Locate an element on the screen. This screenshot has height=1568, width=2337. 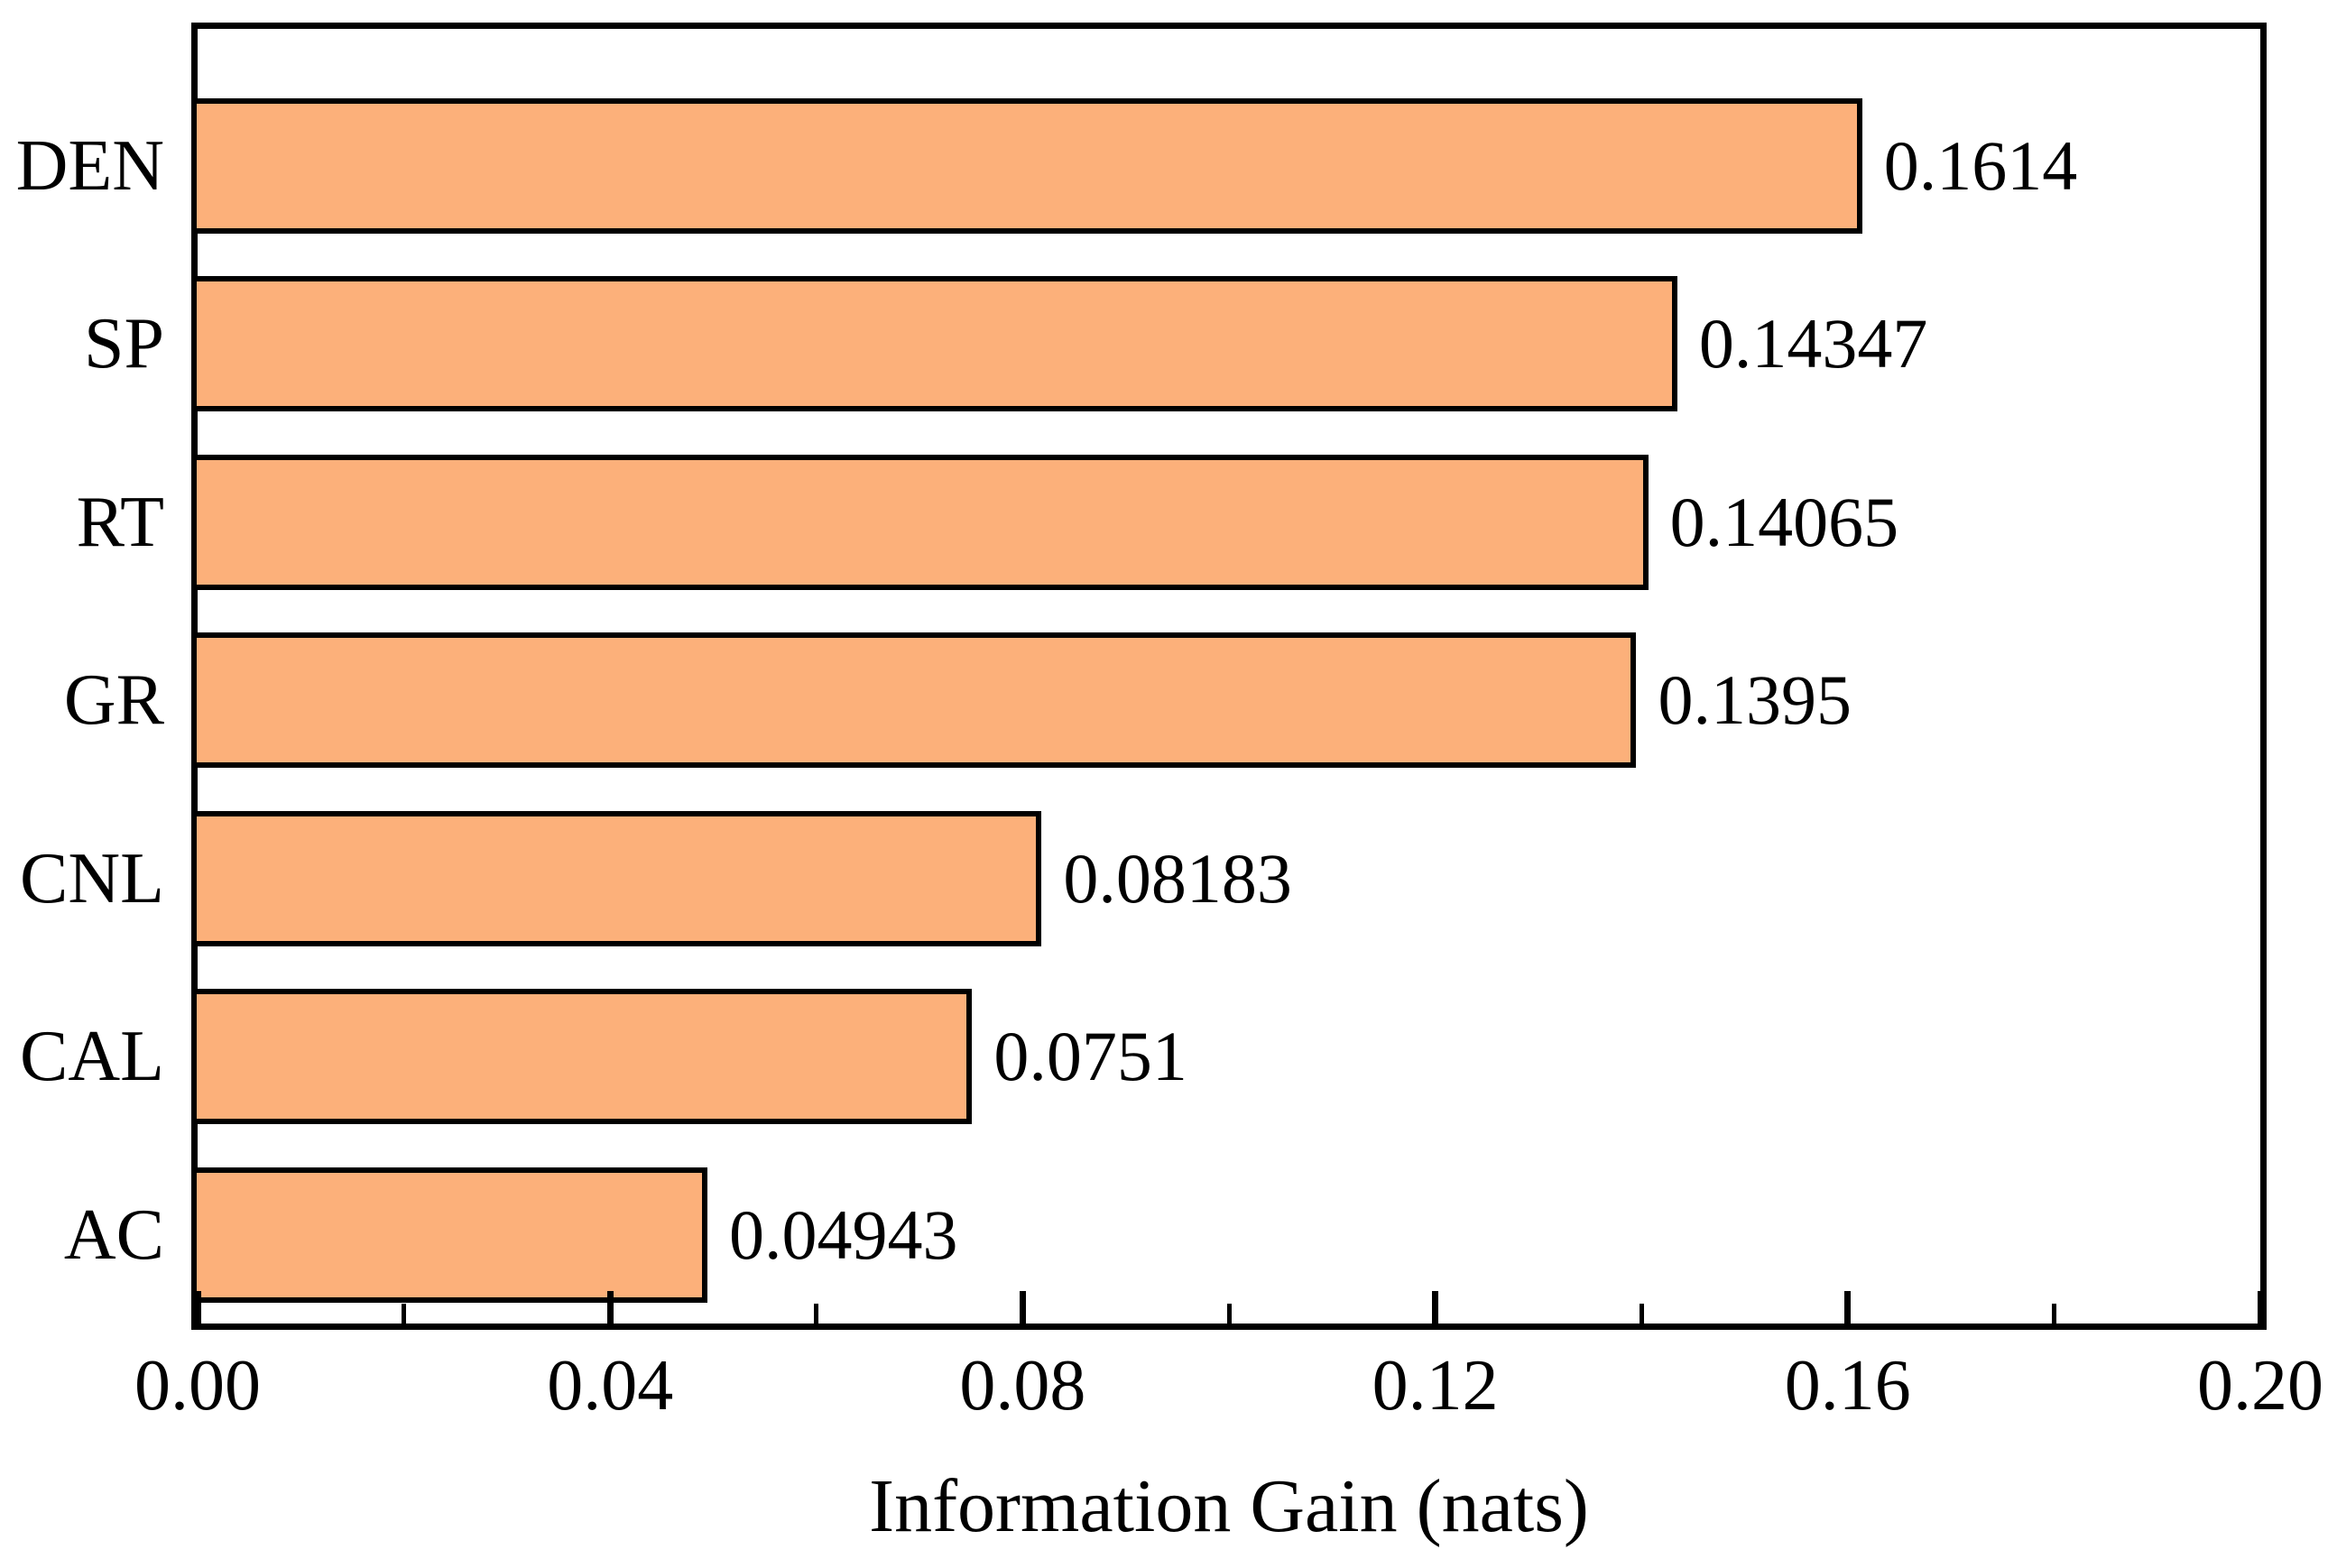
x-axis-tick-labels: 0.00 0.04 0.08 0.12 0.16 0.20 is located at coordinates (1228, 1397).